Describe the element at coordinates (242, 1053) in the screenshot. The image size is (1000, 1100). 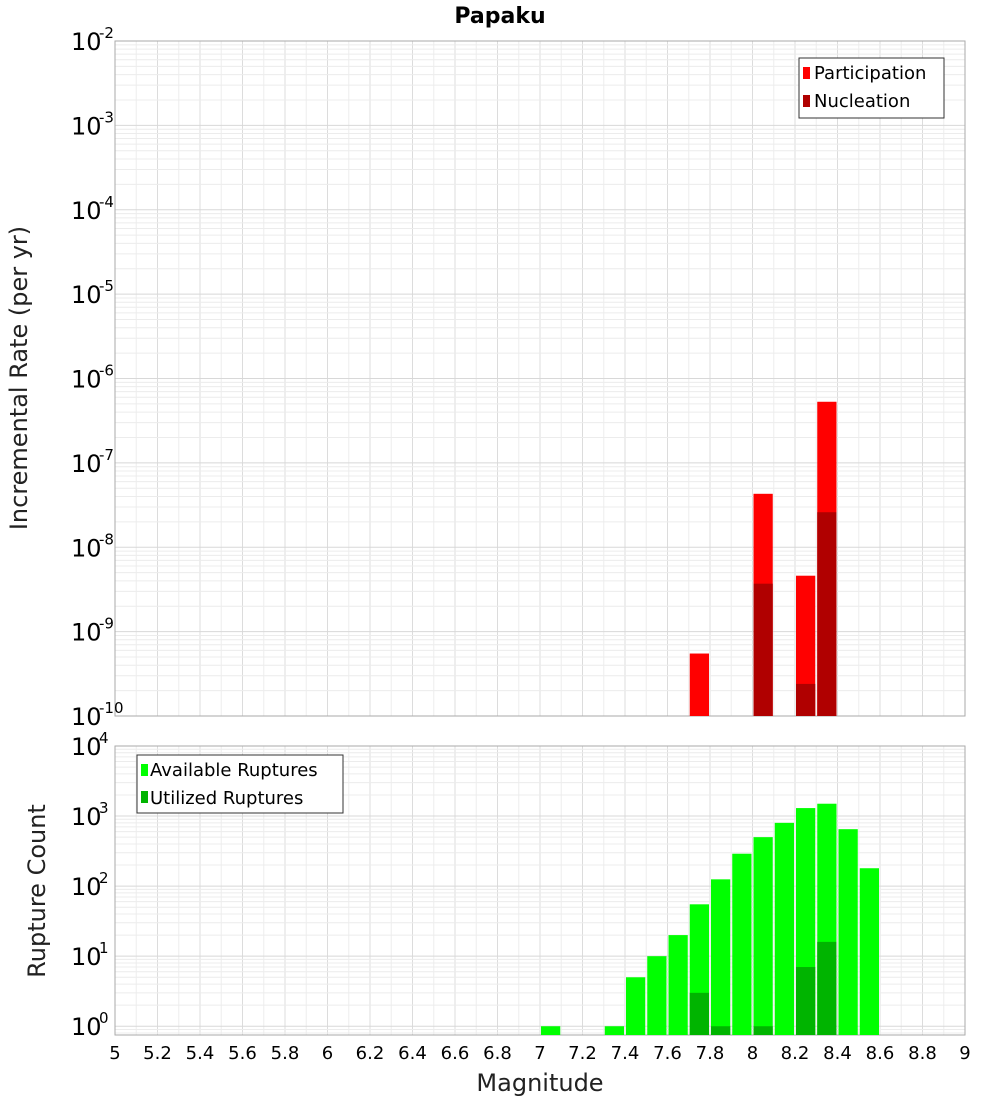
I see `x-tick-label: 5.6` at that location.